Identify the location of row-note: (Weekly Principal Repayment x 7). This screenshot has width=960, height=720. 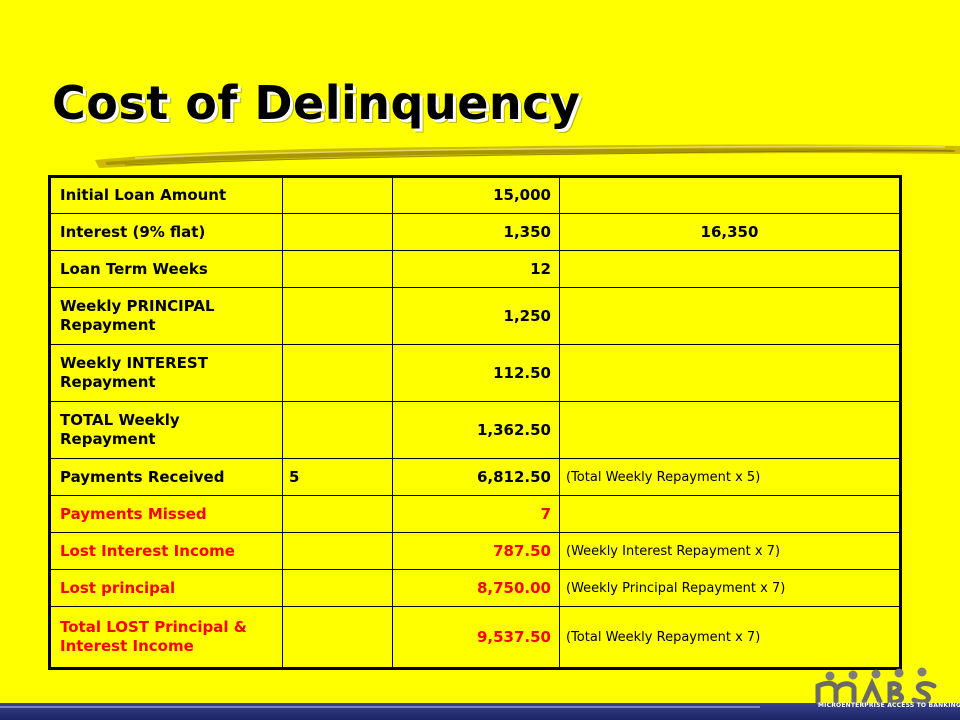
(730, 588).